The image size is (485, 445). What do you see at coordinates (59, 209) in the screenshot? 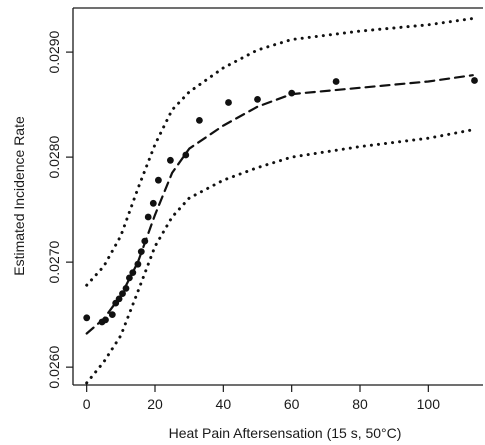
I see `y-axis-ticks: 0.0260 0.0270 0.0280 0.0290` at bounding box center [59, 209].